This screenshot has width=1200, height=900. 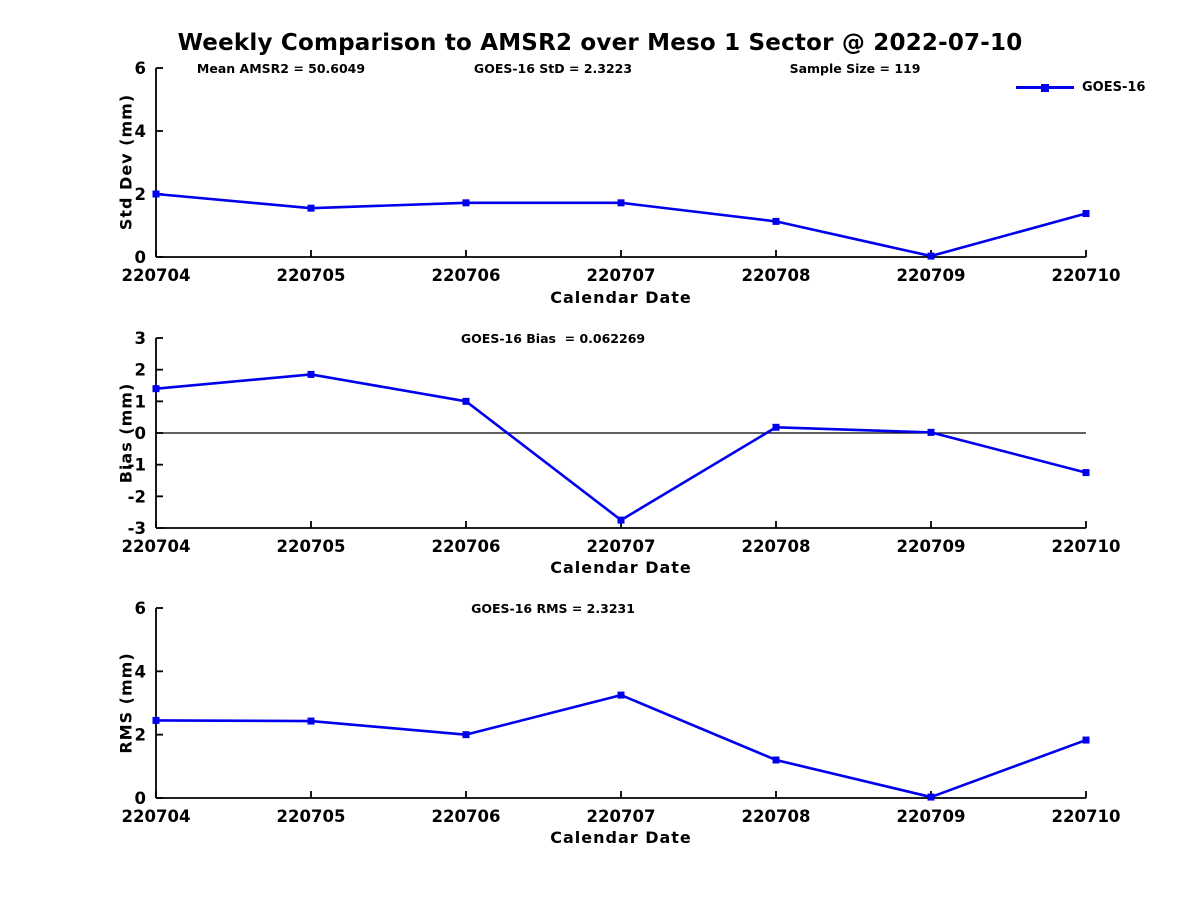 I want to click on legend-label: GOES-16, so click(x=1114, y=87).